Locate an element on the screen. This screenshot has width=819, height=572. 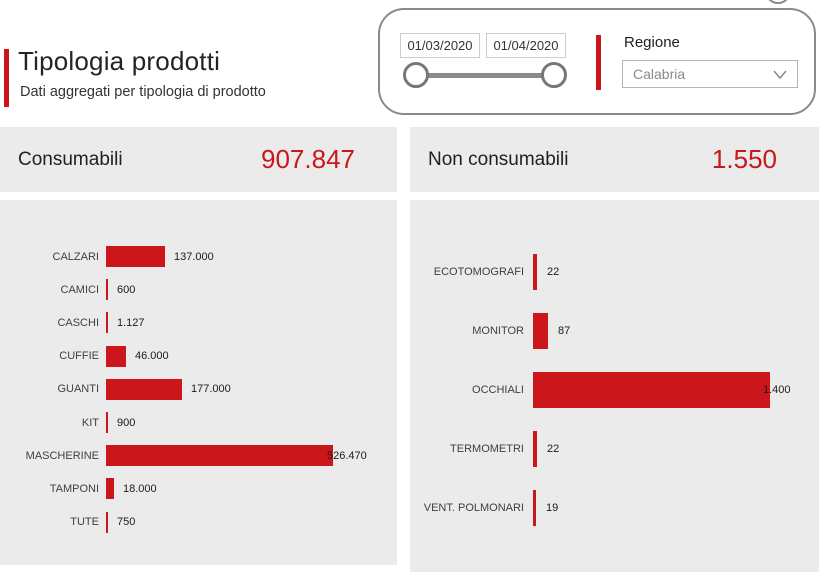
value-label: 750 is located at coordinates (126, 522).